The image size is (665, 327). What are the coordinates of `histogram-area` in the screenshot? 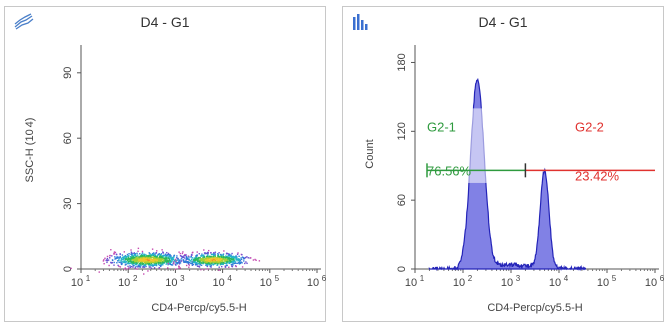 It's located at (507, 174).